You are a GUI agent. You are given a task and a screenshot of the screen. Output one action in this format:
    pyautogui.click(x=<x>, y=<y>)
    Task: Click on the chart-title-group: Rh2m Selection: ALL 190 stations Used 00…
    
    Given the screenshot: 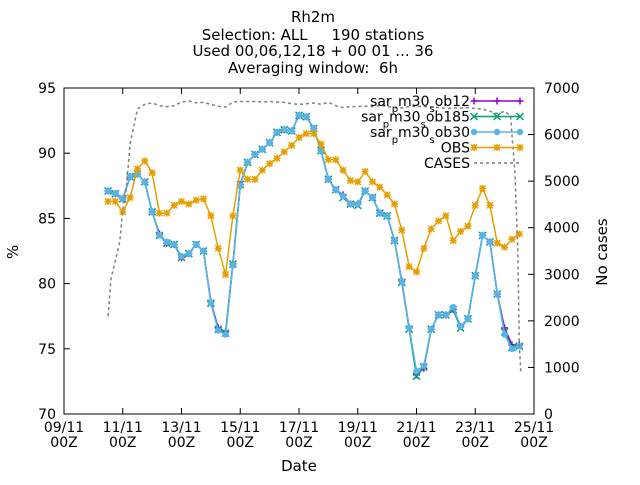 What is the action you would take?
    pyautogui.click(x=313, y=42)
    